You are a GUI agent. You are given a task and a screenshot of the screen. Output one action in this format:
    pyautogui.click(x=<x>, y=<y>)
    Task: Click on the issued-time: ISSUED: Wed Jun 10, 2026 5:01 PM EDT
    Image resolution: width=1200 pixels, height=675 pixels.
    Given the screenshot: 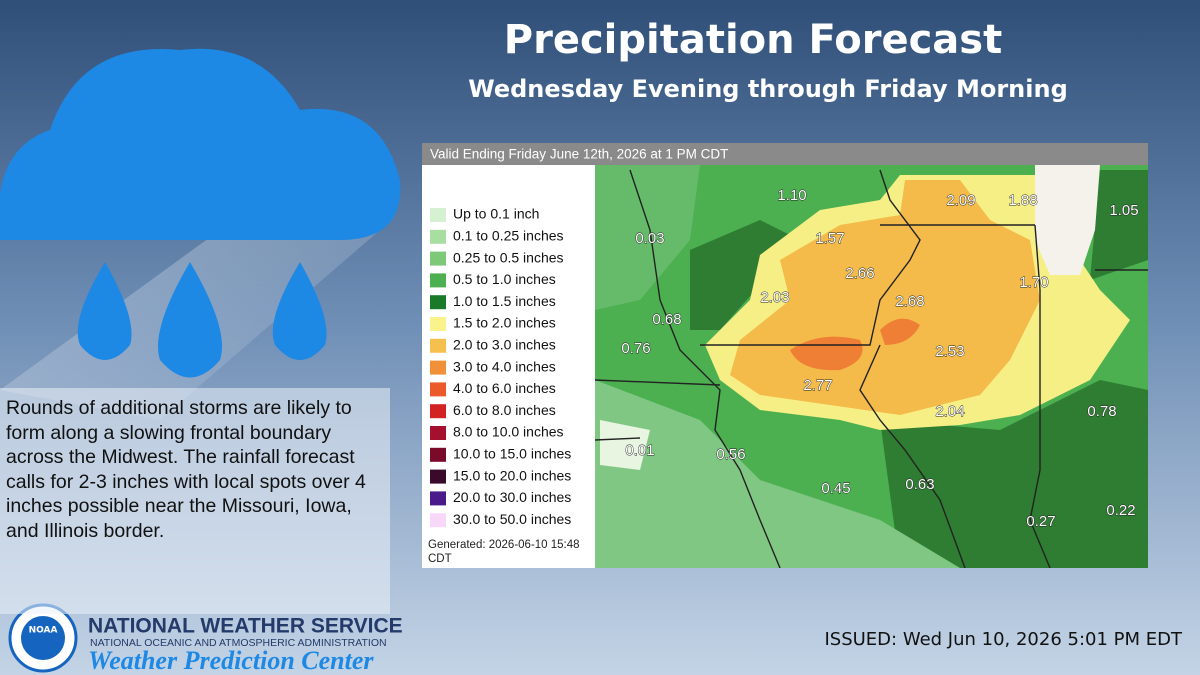 What is the action you would take?
    pyautogui.click(x=1003, y=639)
    